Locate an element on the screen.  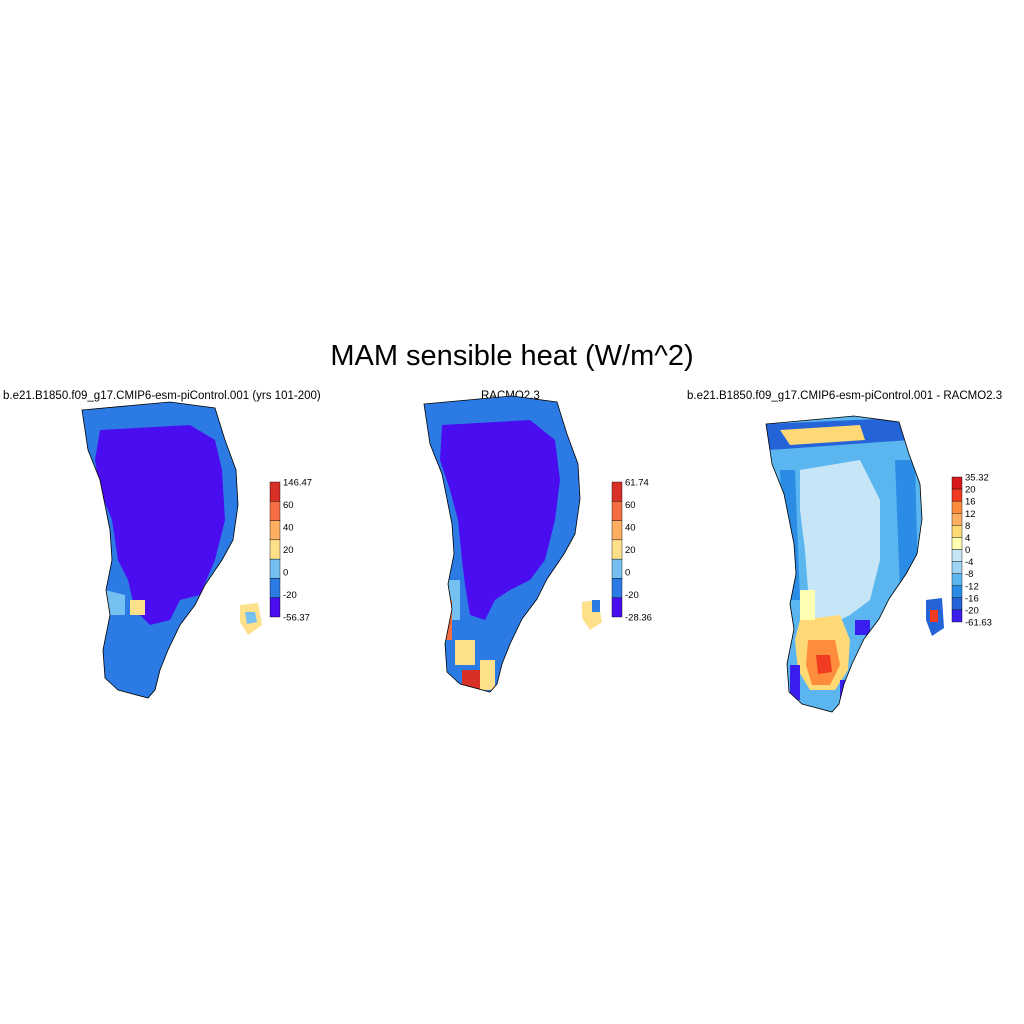
map-difference is located at coordinates (854, 564).